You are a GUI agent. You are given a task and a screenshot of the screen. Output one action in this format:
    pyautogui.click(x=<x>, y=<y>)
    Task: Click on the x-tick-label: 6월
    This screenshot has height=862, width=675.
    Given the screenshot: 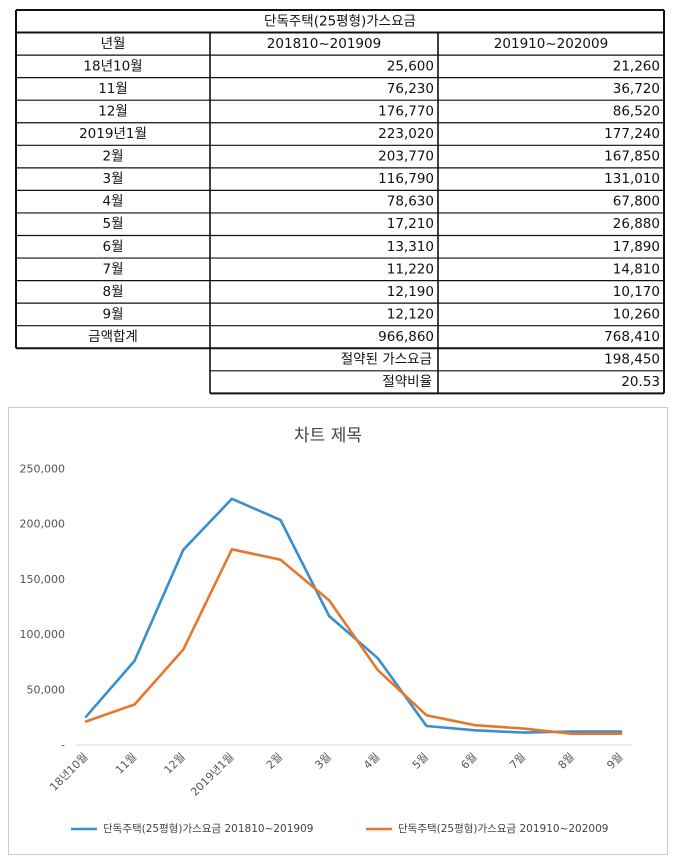 What is the action you would take?
    pyautogui.click(x=468, y=760)
    